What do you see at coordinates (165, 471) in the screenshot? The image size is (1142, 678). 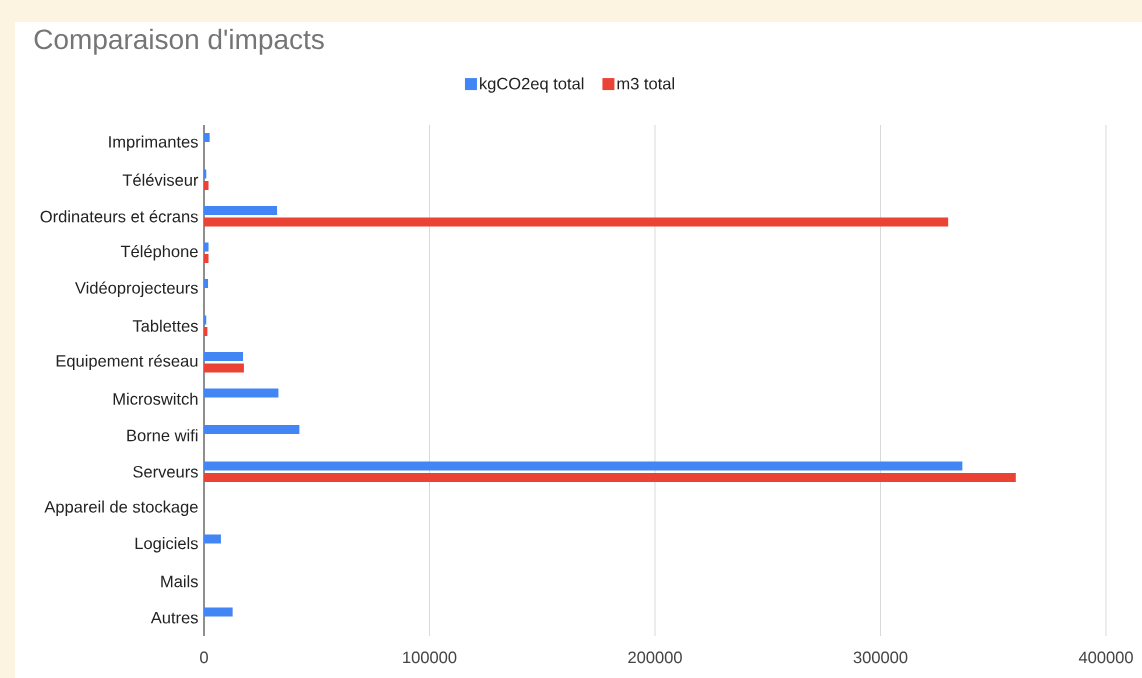 I see `y-tick-label: Serveurs` at bounding box center [165, 471].